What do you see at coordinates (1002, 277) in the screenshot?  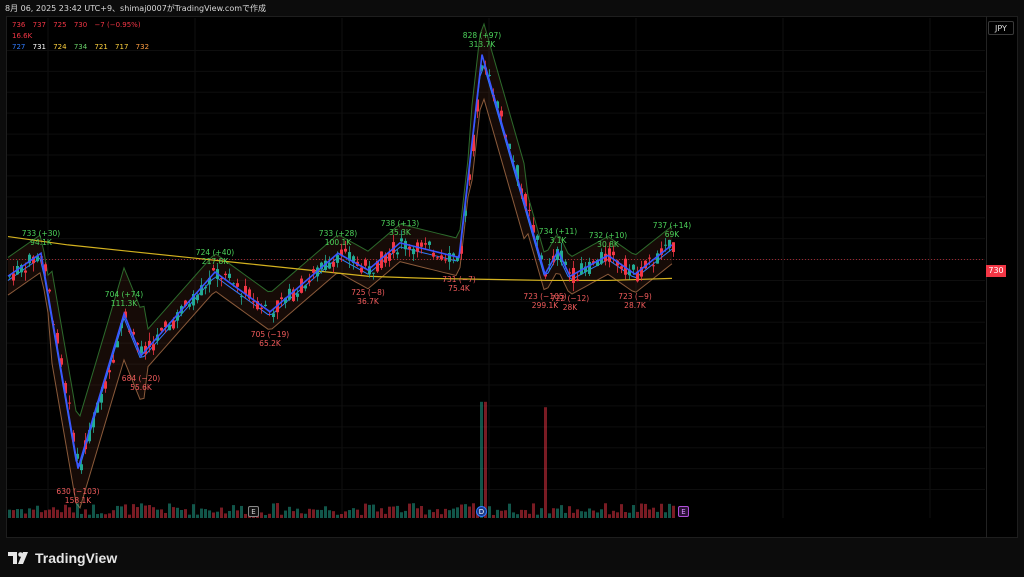 I see `price-axis` at bounding box center [1002, 277].